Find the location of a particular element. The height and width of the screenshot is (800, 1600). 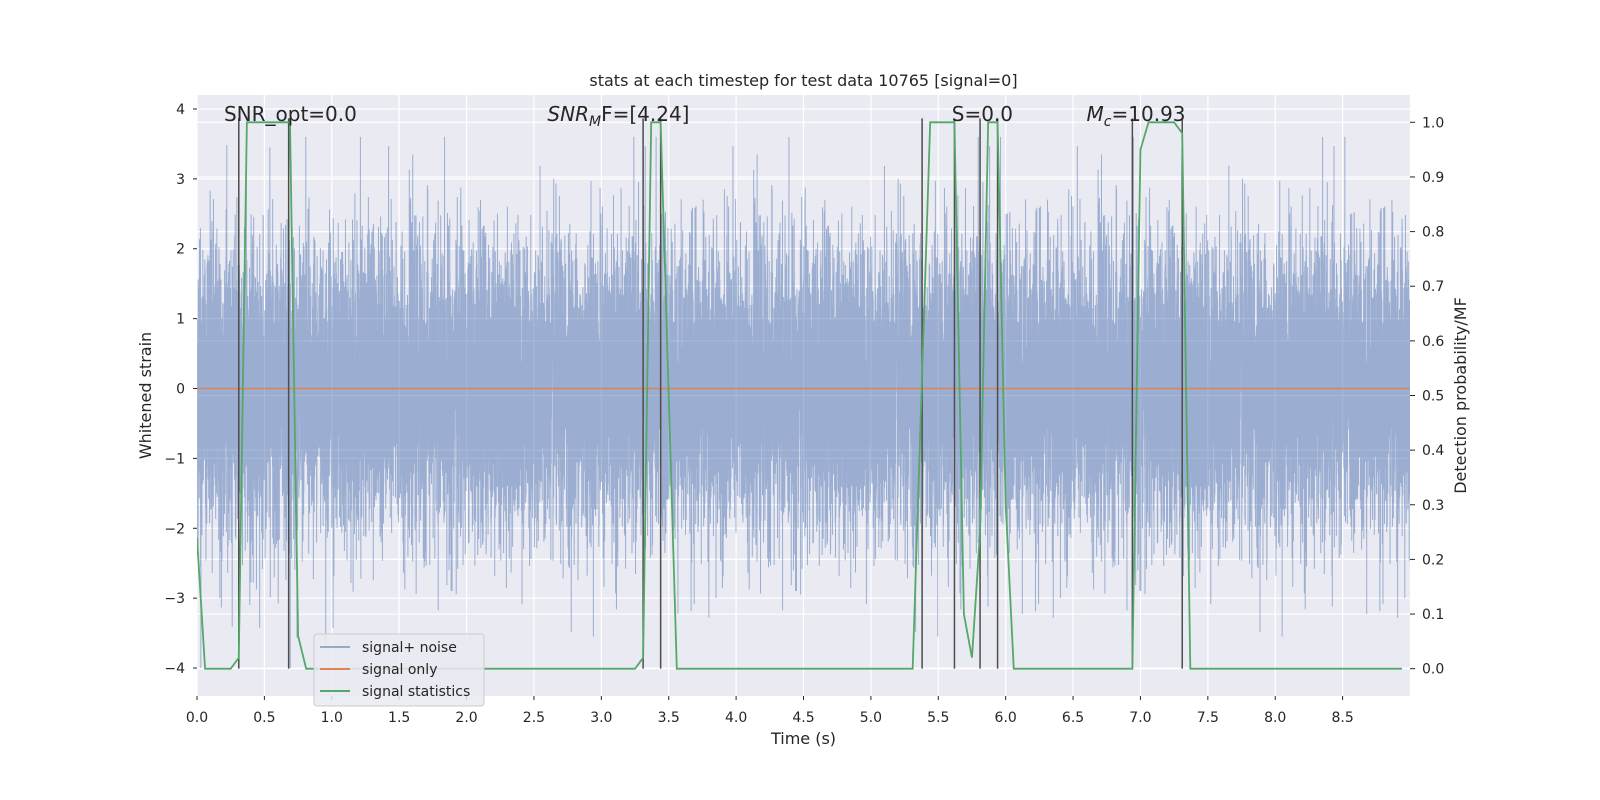

y2-tick-label: 0.8 is located at coordinates (1433, 233).